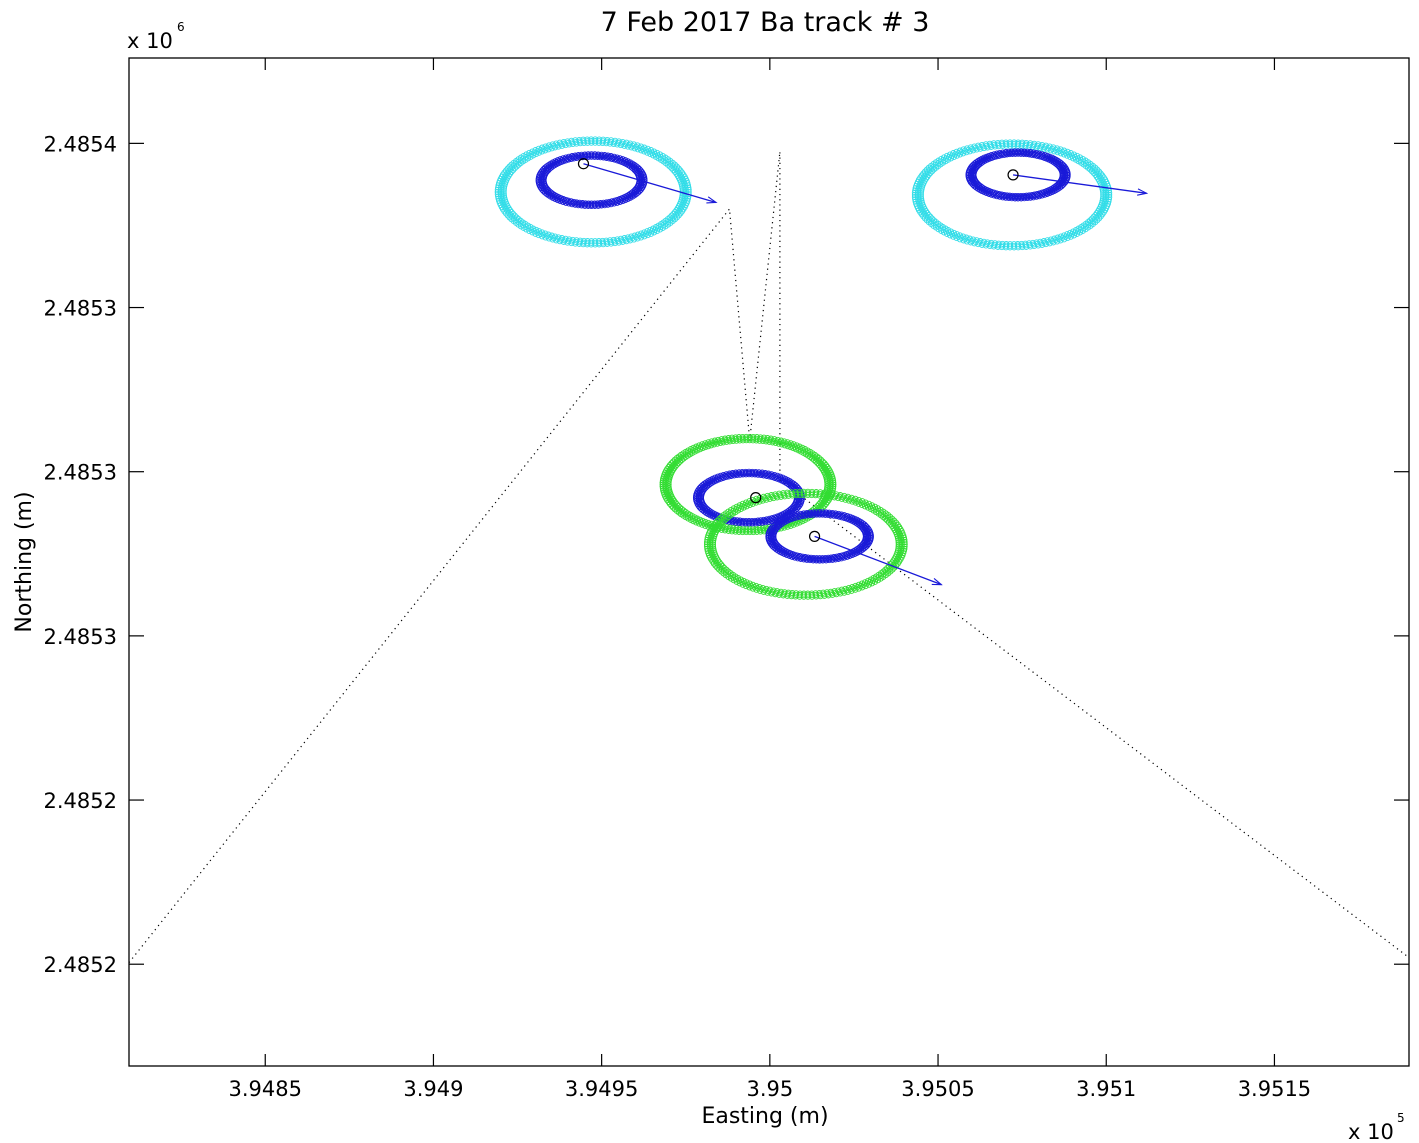 The width and height of the screenshot is (1419, 1143). What do you see at coordinates (1371, 1131) in the screenshot?
I see `x-exponent-label: x 10` at bounding box center [1371, 1131].